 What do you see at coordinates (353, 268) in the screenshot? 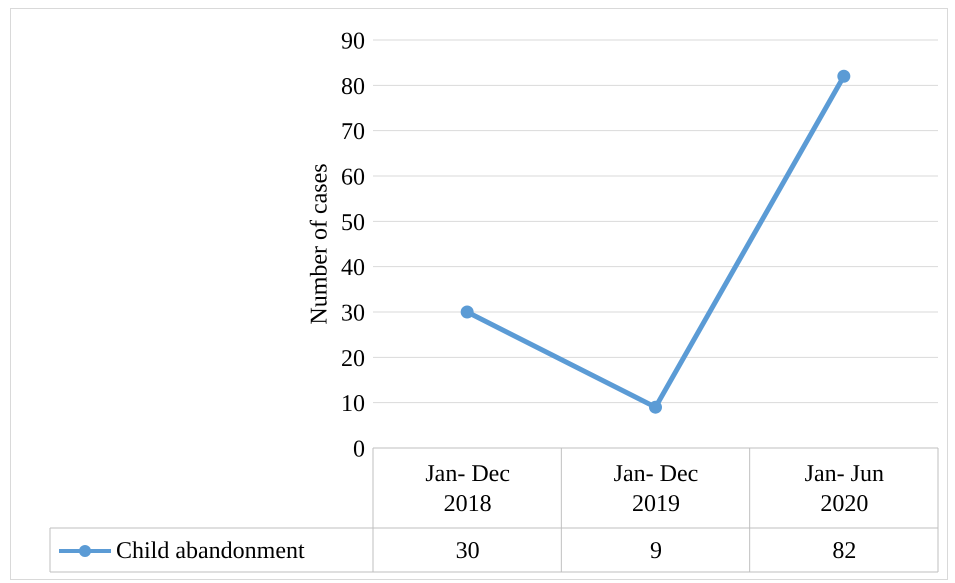
I see `y-tick-label: 40` at bounding box center [353, 268].